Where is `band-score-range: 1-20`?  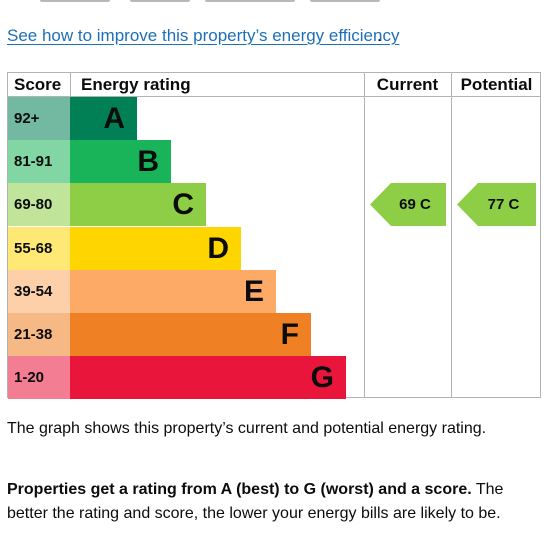 band-score-range: 1-20 is located at coordinates (39, 378).